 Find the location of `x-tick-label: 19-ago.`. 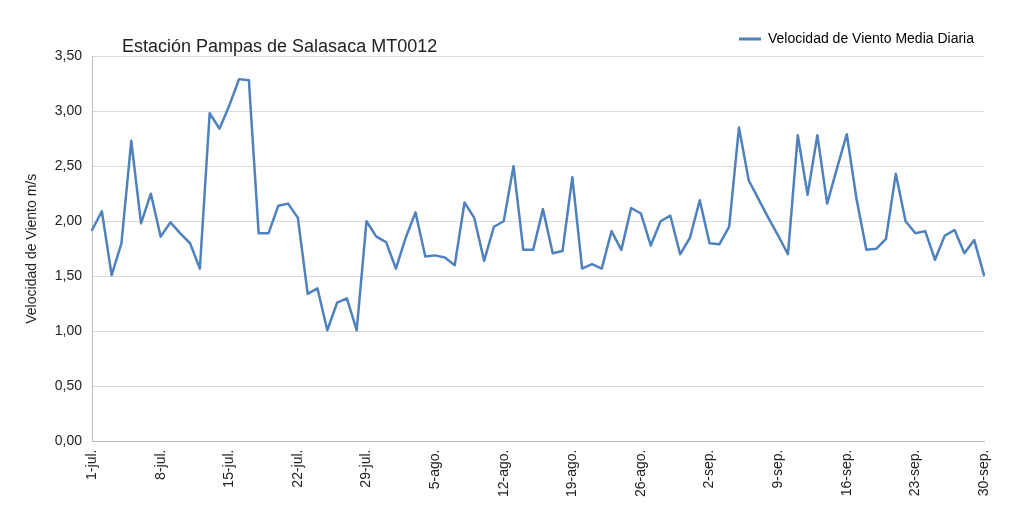

x-tick-label: 19-ago. is located at coordinates (571, 473).